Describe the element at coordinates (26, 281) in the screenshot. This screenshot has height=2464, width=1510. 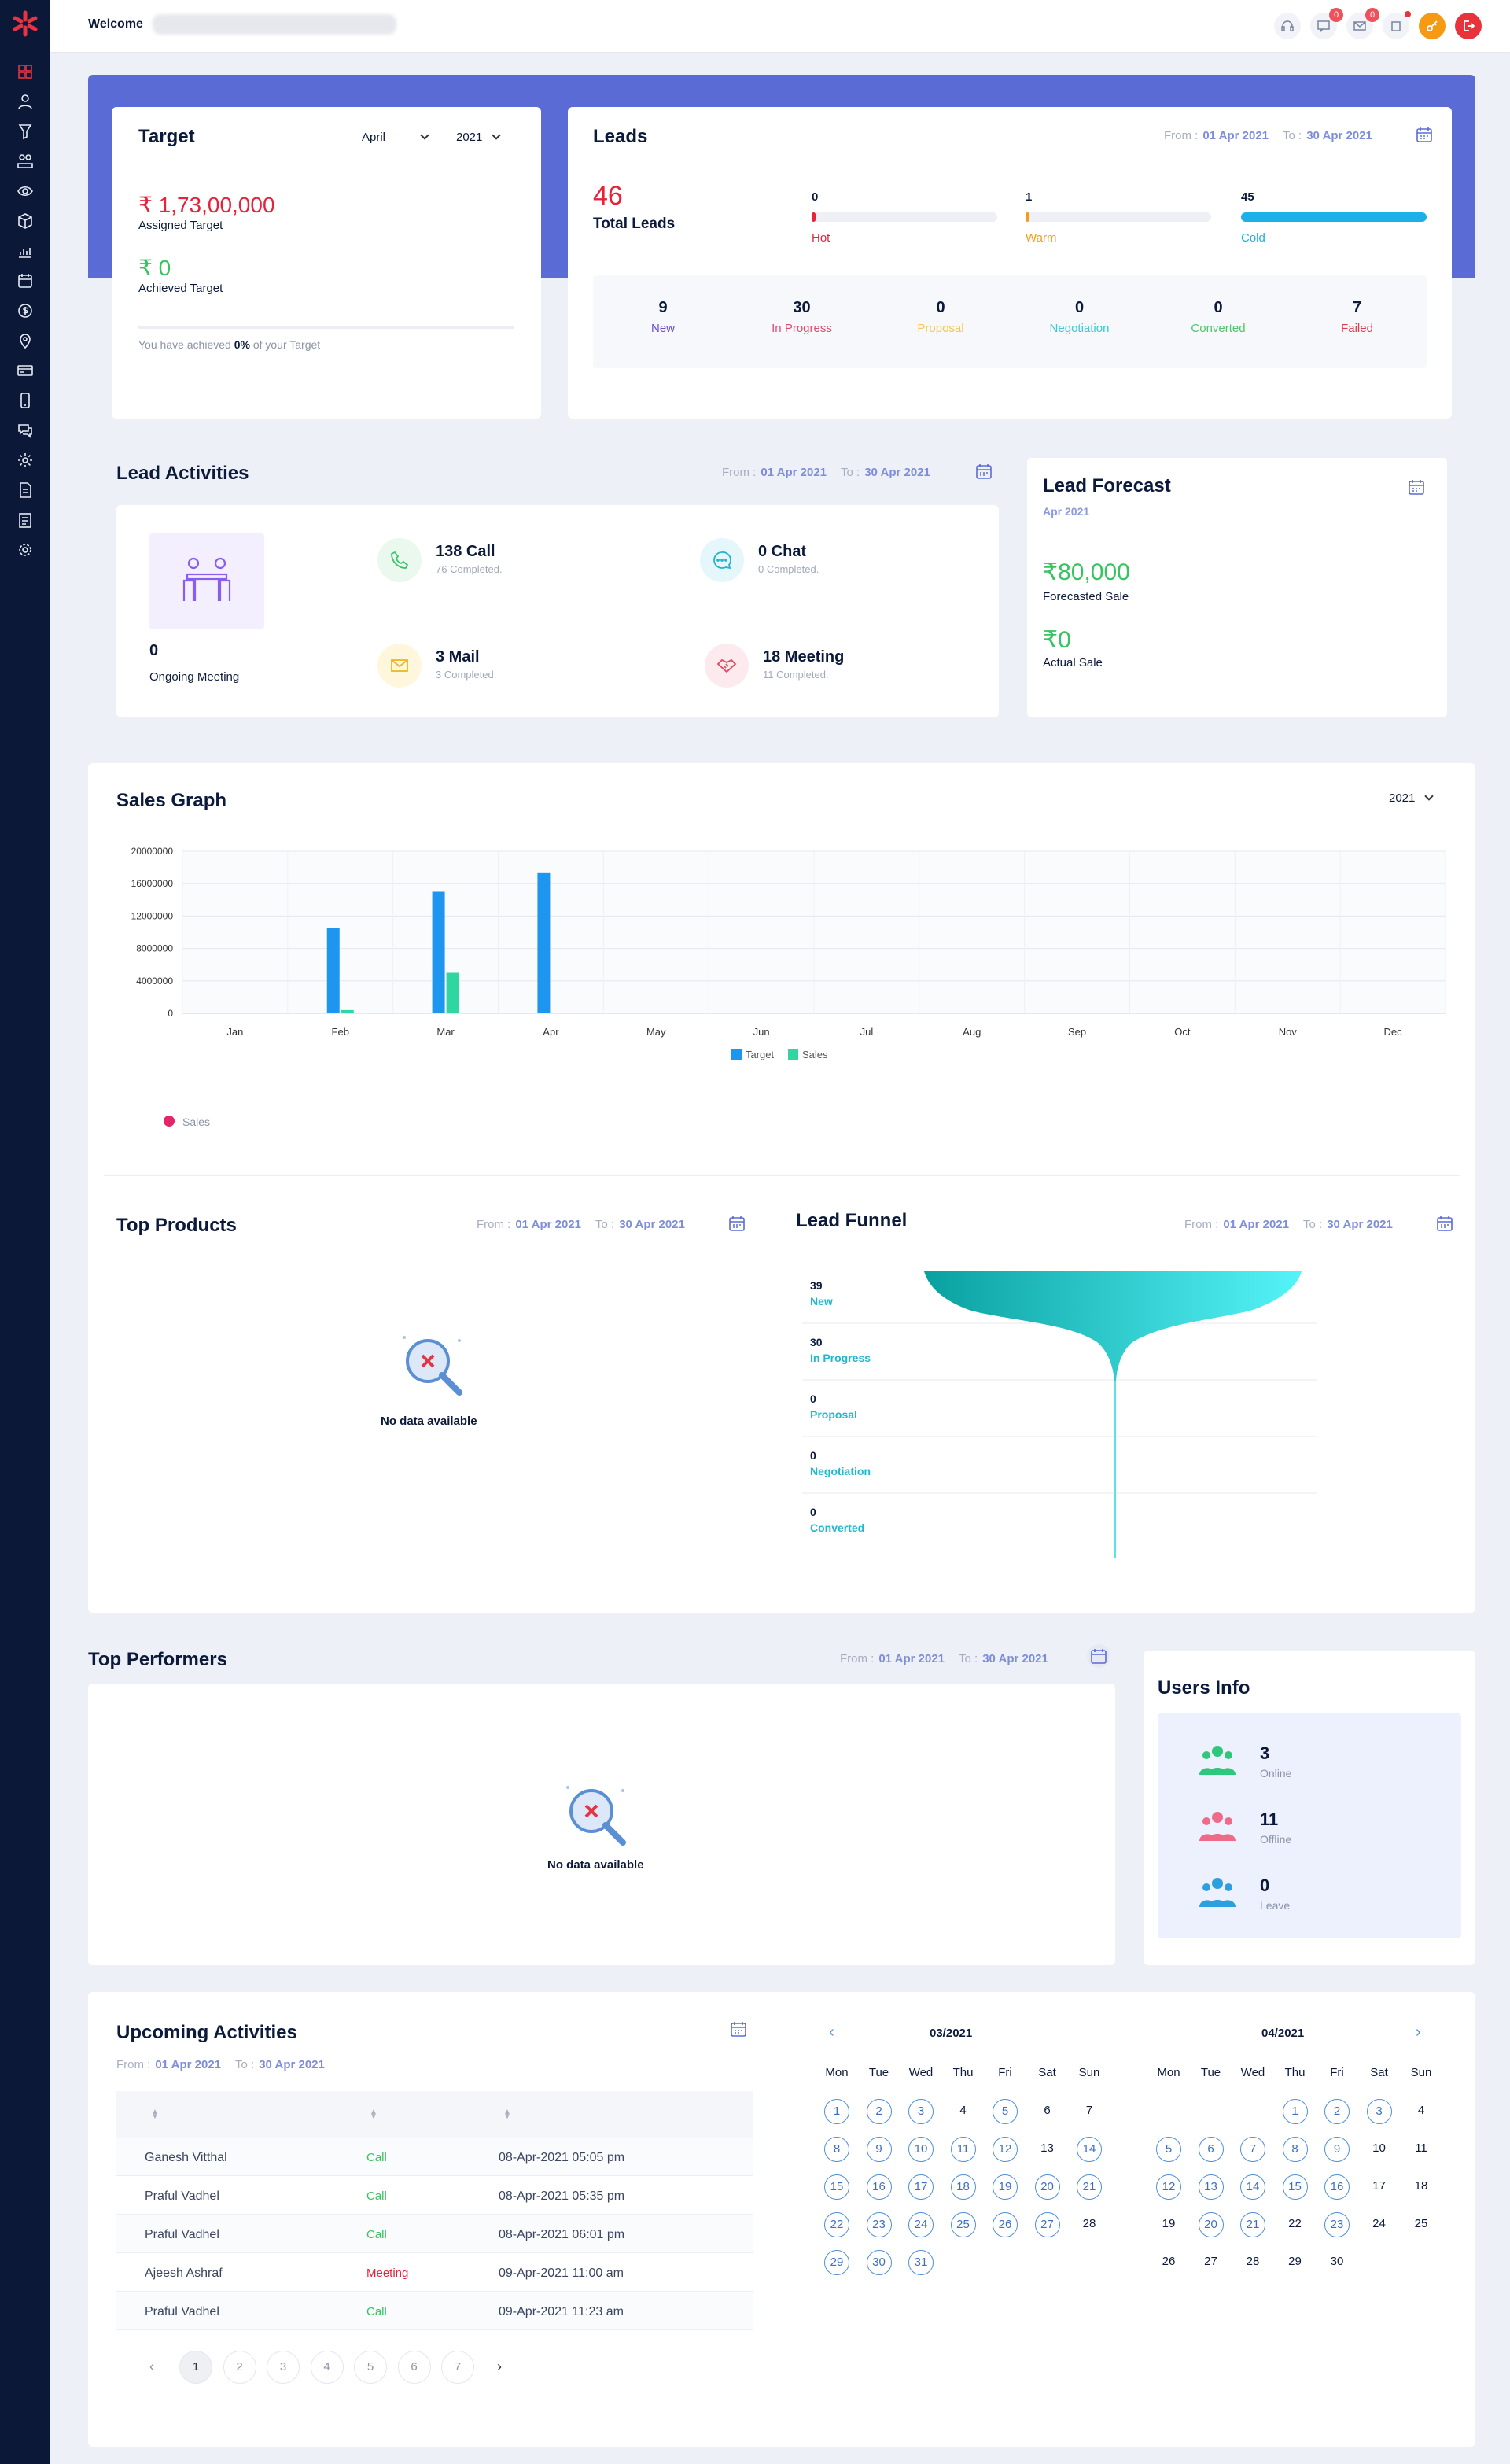
I see `calendar-menu-icon` at that location.